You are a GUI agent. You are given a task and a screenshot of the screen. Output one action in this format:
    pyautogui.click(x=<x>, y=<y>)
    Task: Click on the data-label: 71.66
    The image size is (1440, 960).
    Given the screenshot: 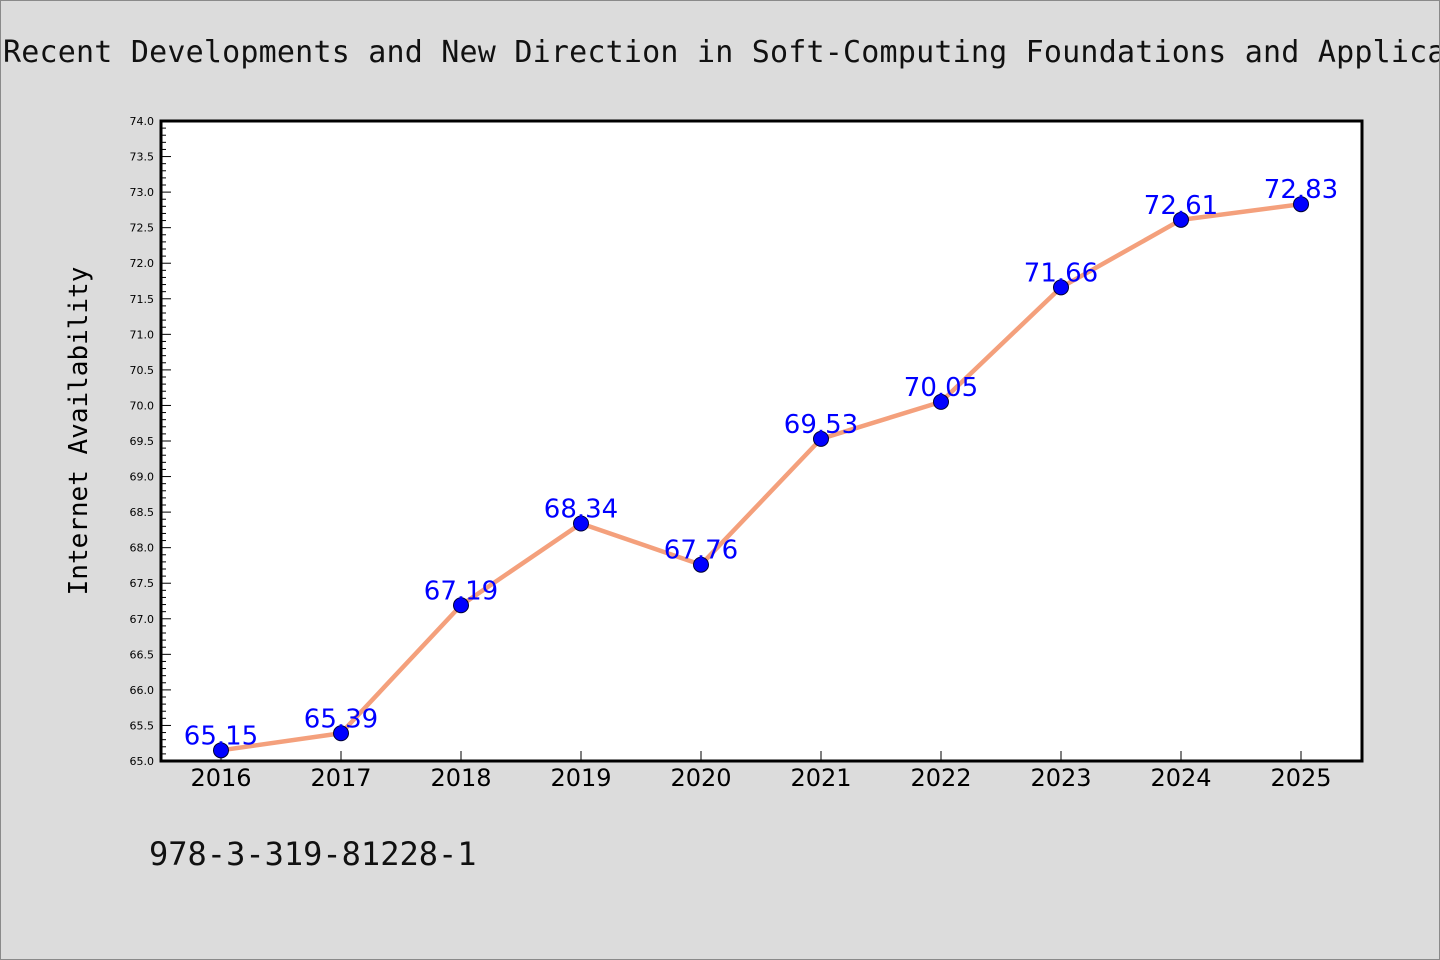 What is the action you would take?
    pyautogui.click(x=1061, y=273)
    